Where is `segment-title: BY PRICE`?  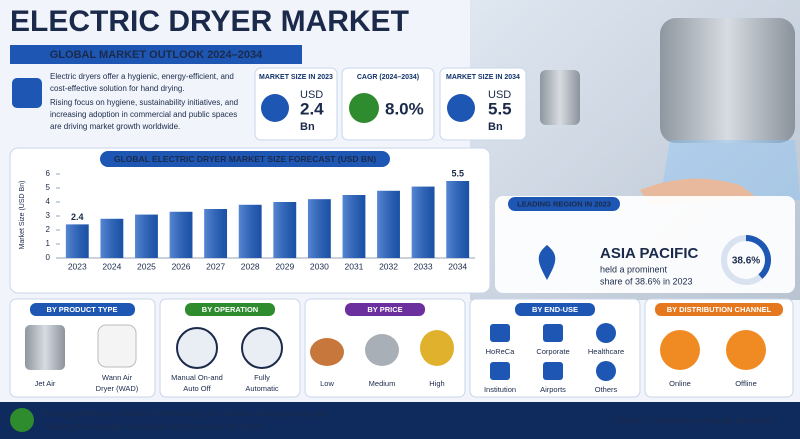
segment-title: BY PRICE is located at coordinates (384, 309).